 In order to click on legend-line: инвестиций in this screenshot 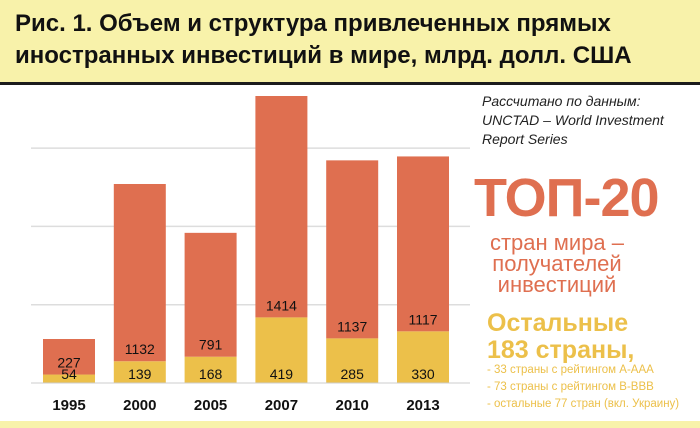, I will do `click(557, 284)`.